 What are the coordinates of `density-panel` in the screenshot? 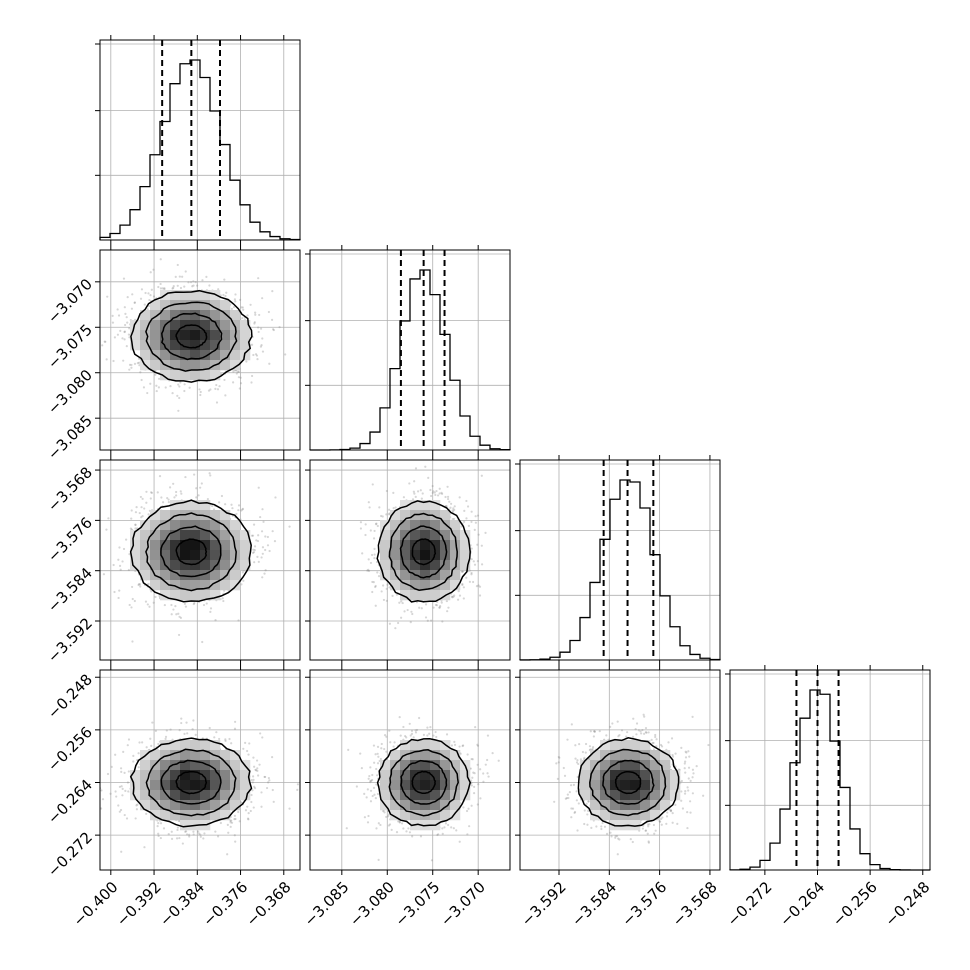 It's located at (196, 558).